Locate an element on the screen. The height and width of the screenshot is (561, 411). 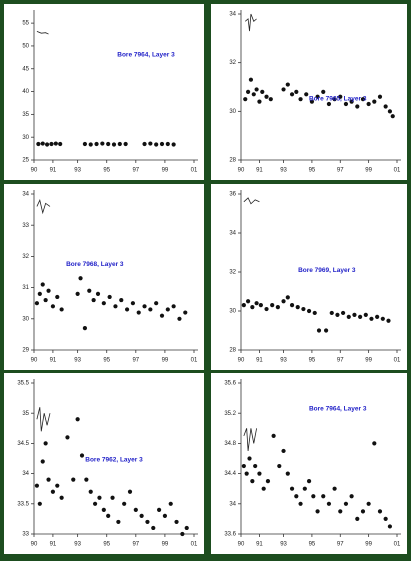
y-tick-label: 34.8 is located at coordinates (230, 444).